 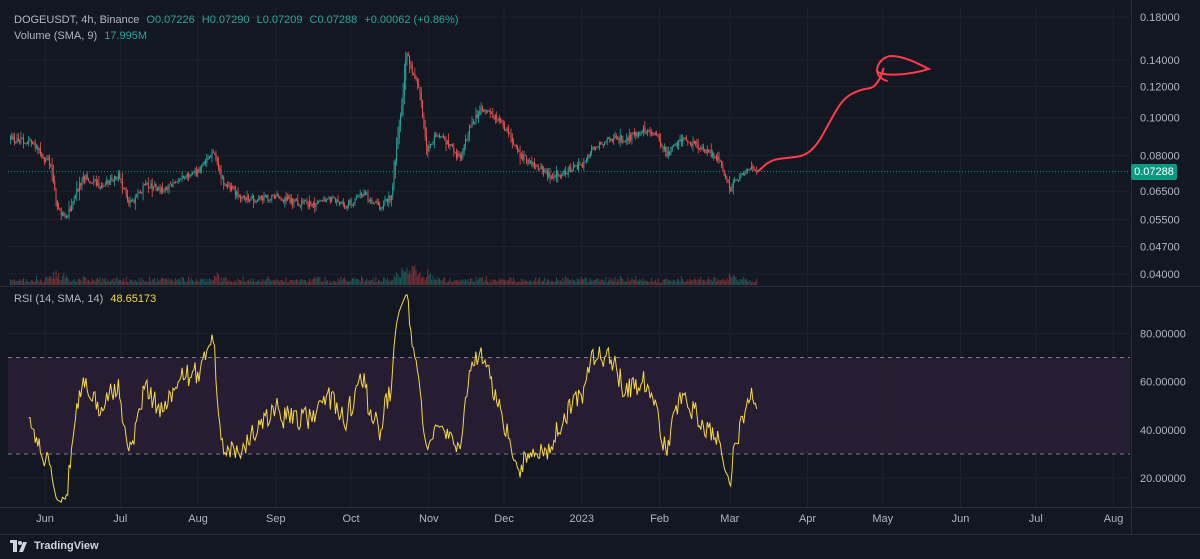 What do you see at coordinates (77, 20) in the screenshot?
I see `ticker-label: DOGEUSDT, 4h, Binance` at bounding box center [77, 20].